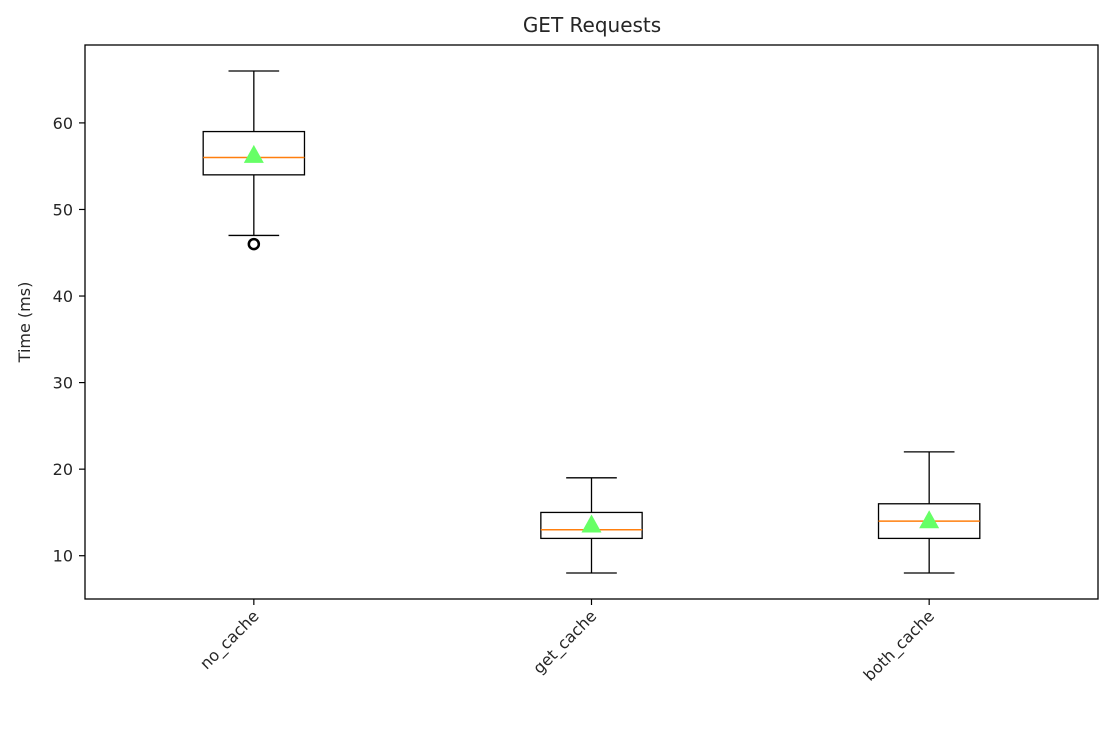  What do you see at coordinates (63, 296) in the screenshot?
I see `y-tick-label: 40` at bounding box center [63, 296].